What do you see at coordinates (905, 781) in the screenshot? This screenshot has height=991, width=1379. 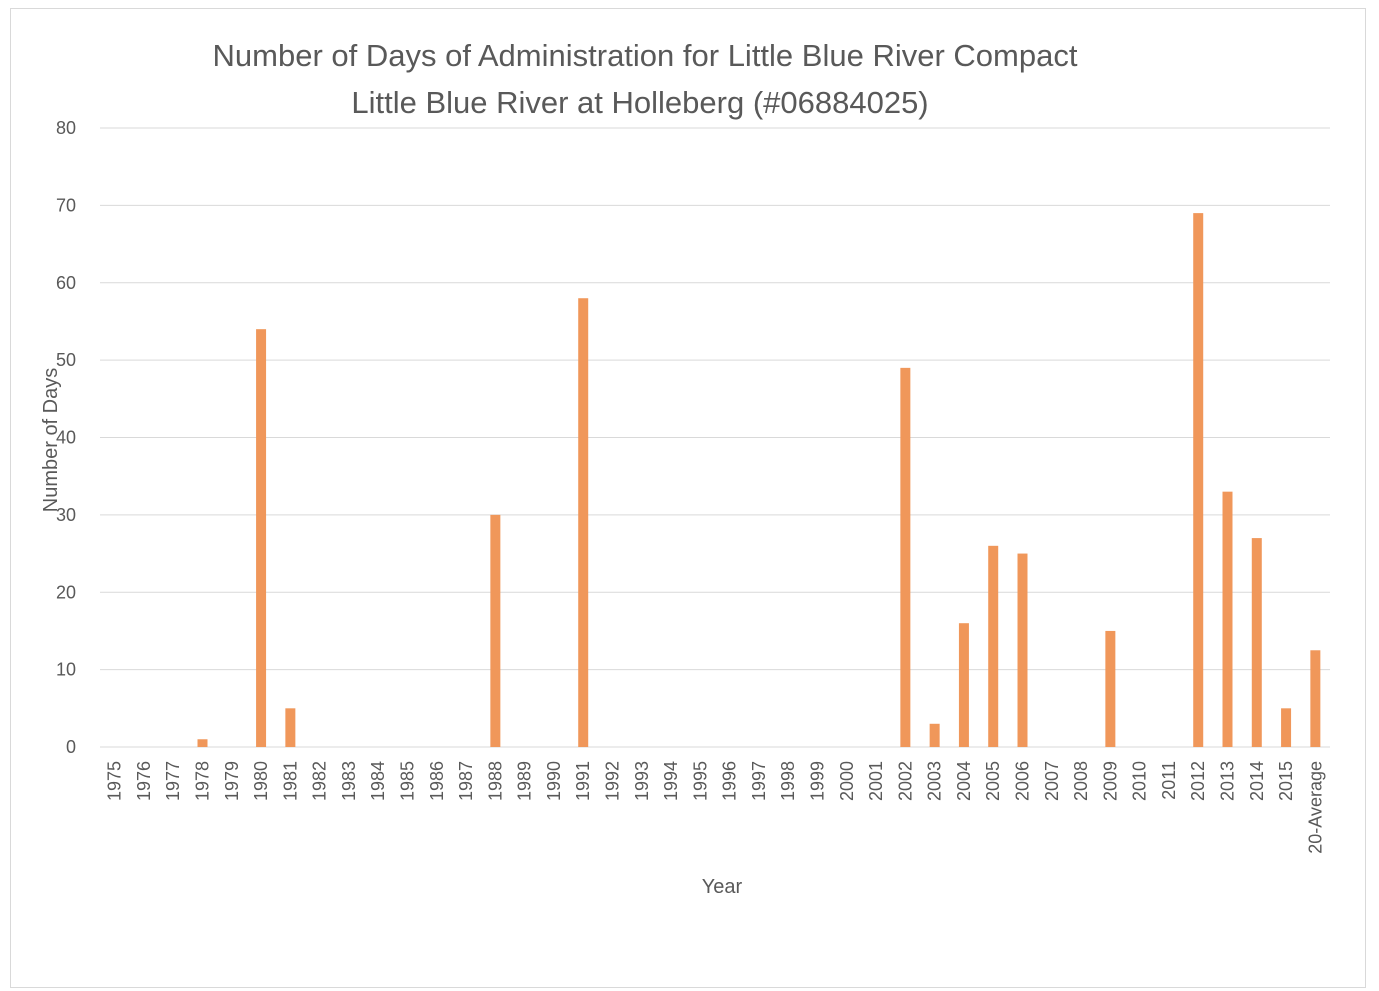 I see `x-tick-label: 2002` at bounding box center [905, 781].